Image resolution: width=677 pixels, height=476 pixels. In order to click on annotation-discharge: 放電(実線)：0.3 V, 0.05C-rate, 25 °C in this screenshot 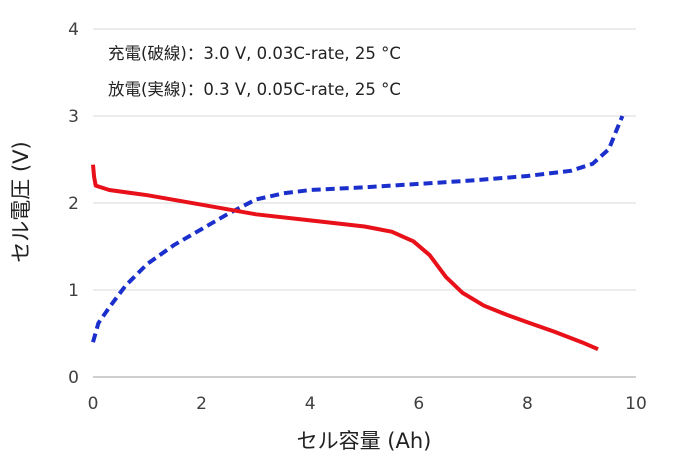, I will do `click(254, 89)`.